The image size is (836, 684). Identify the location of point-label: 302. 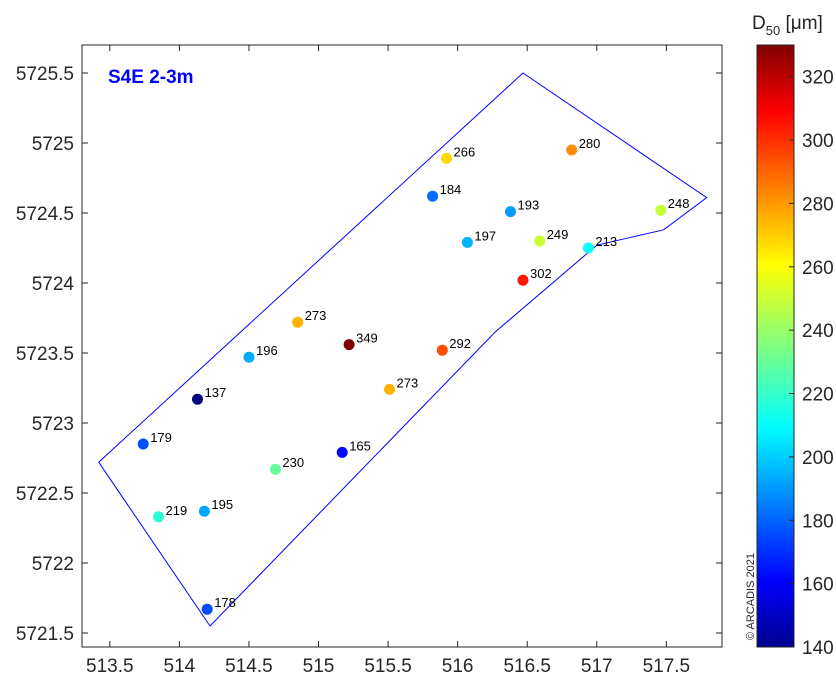
(541, 273).